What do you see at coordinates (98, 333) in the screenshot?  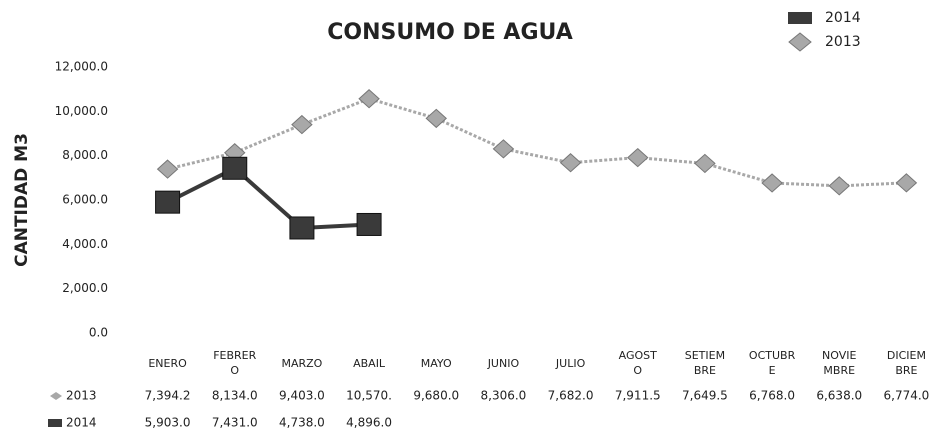 I see `y-tick-label: 0.0` at bounding box center [98, 333].